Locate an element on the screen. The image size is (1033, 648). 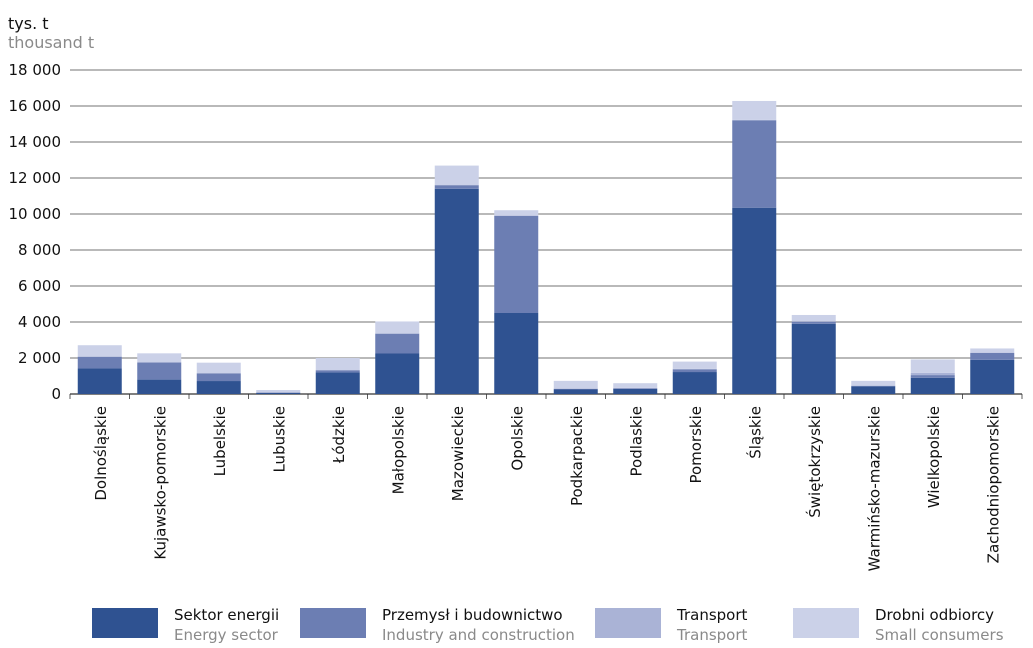
x-tick-label: Dolnośląskie is located at coordinates (101, 453).